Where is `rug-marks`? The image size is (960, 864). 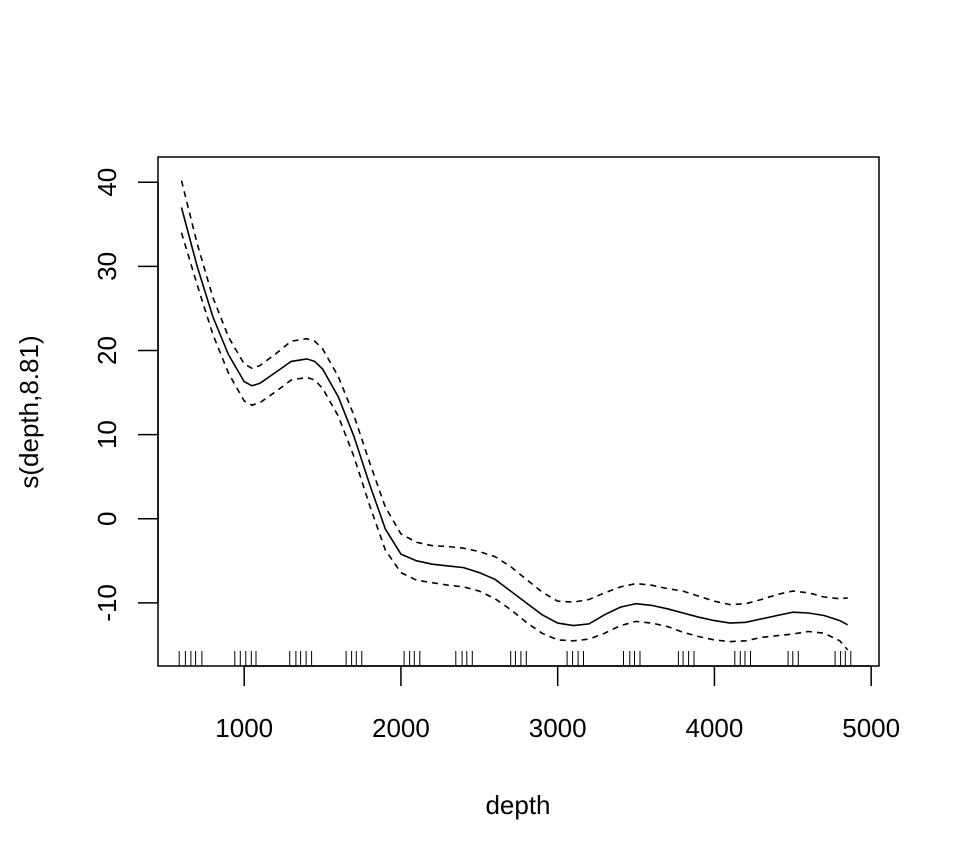 rug-marks is located at coordinates (515, 658).